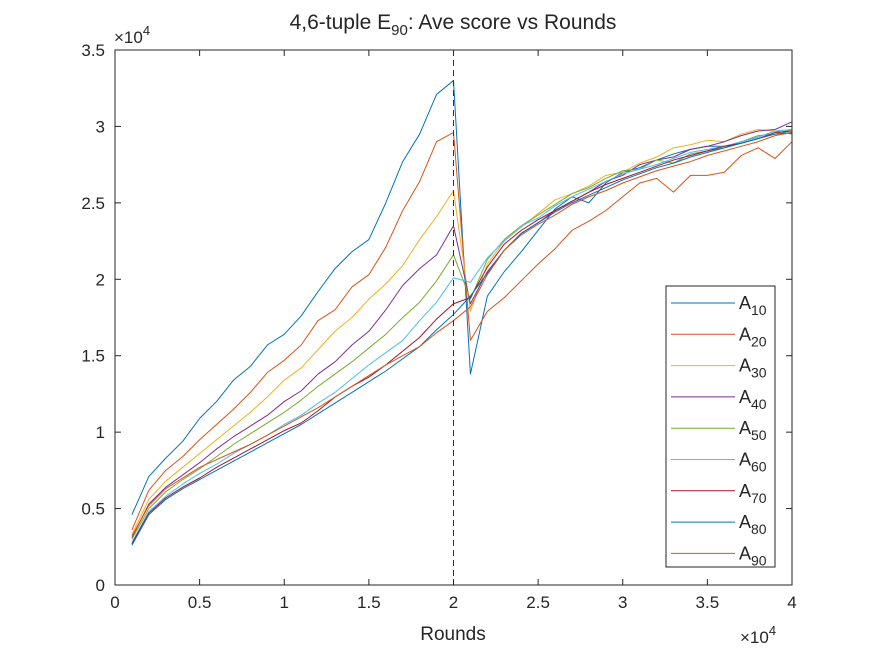 The image size is (875, 656). Describe the element at coordinates (753, 305) in the screenshot. I see `legend-label-a10: A10` at that location.